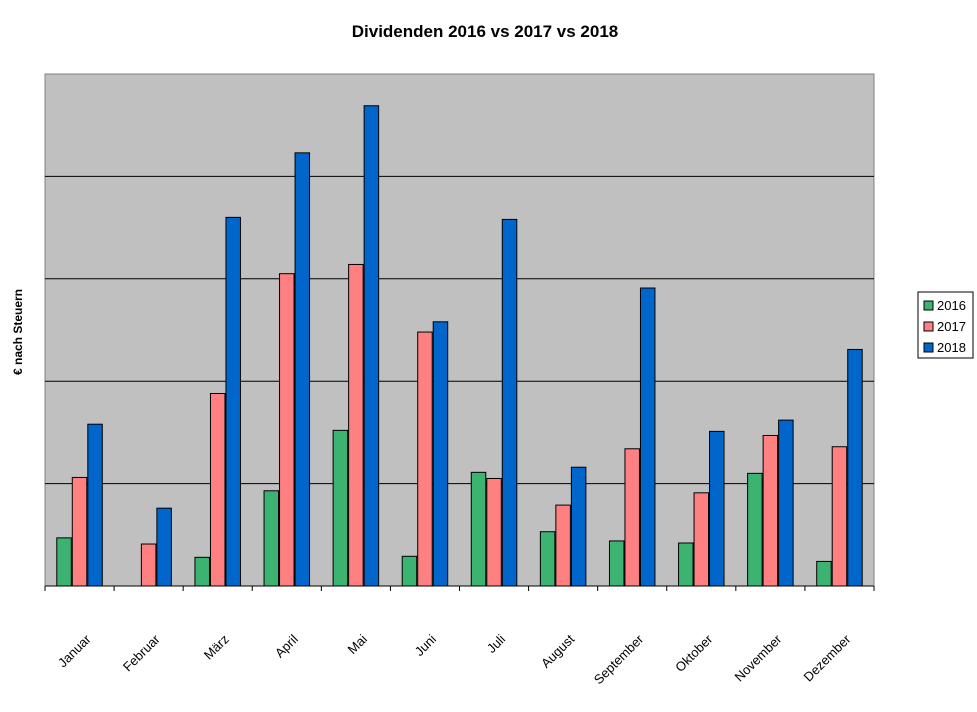  I want to click on legend-label-2016: 2016, so click(951, 305).